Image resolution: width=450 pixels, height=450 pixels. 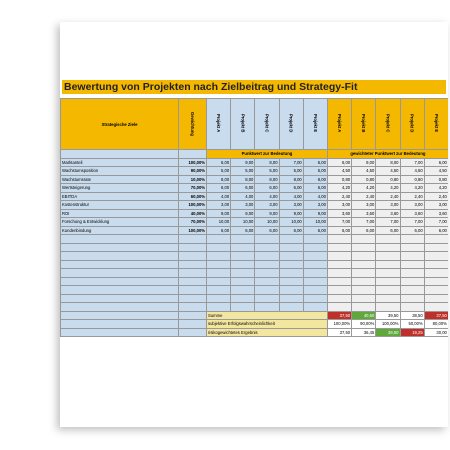 What do you see at coordinates (267, 332) in the screenshot?
I see `summary-label: risikogewichtetes Ergebnis` at bounding box center [267, 332].